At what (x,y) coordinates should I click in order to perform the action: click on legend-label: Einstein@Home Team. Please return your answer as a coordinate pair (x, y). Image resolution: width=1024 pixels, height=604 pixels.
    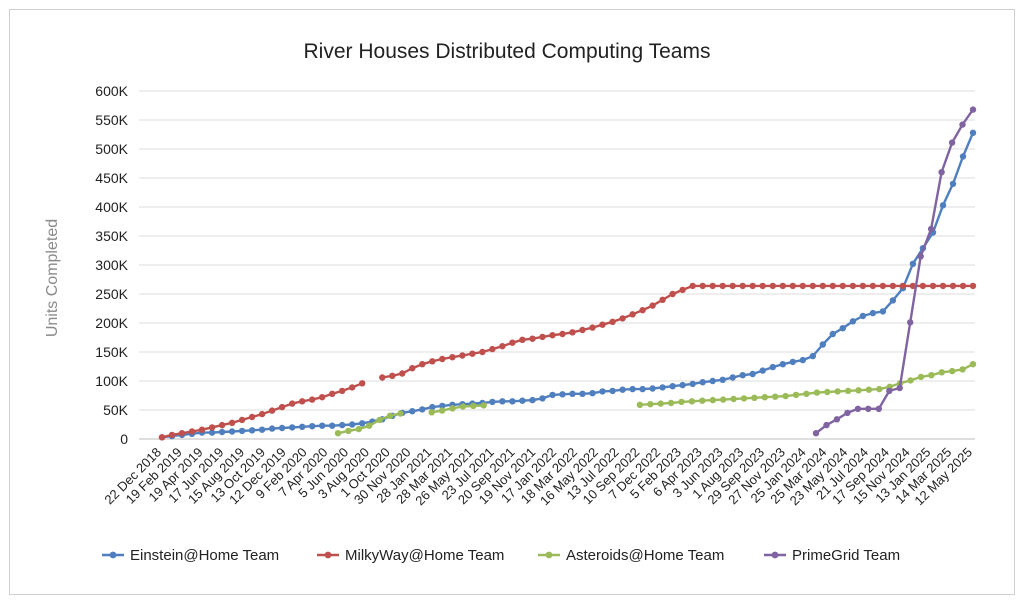
    Looking at the image, I should click on (204, 555).